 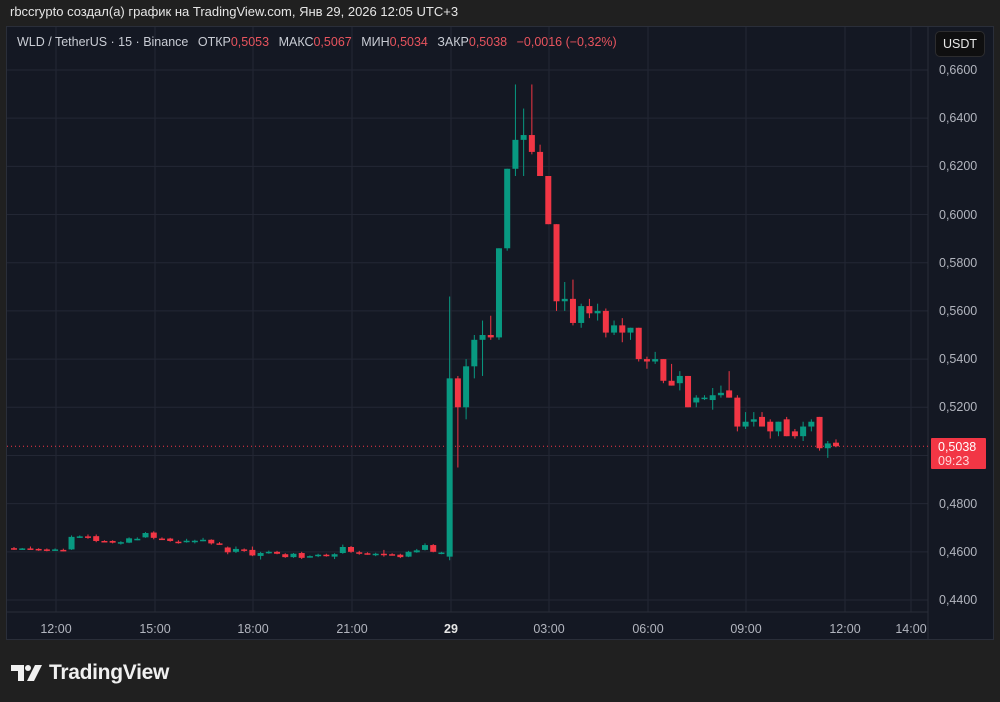 I want to click on price-tick-label: 0,4800, so click(x=958, y=503).